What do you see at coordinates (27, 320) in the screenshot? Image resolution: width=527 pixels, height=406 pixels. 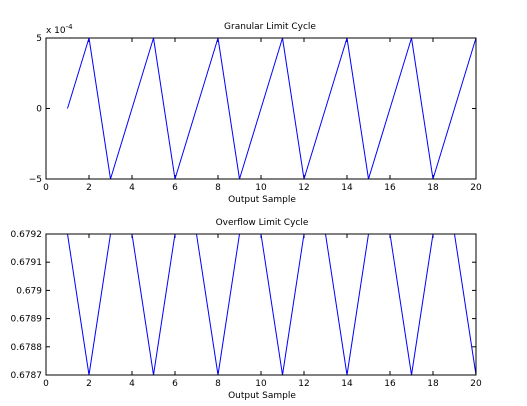 I see `y-tick-label: 0.6789` at bounding box center [27, 320].